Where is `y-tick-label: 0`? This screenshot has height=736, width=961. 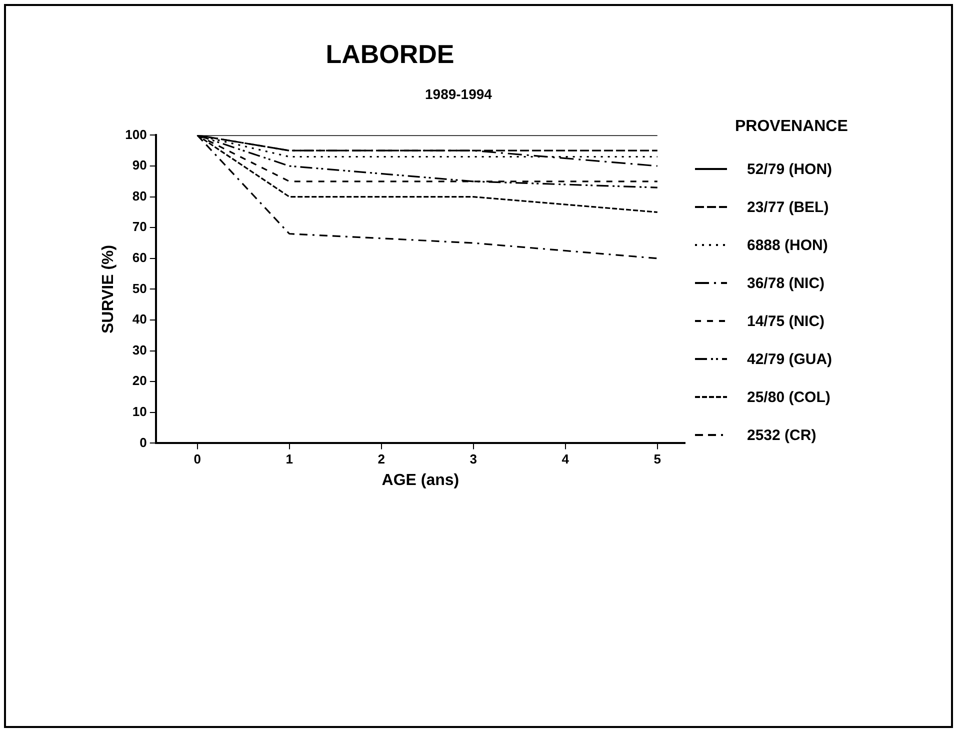
y-tick-label: 0 is located at coordinates (143, 442).